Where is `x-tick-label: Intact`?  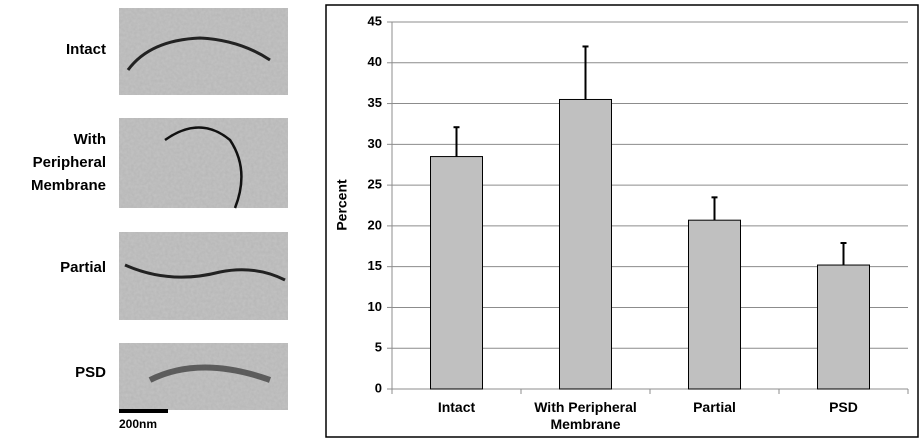
x-tick-label: Intact is located at coordinates (456, 407).